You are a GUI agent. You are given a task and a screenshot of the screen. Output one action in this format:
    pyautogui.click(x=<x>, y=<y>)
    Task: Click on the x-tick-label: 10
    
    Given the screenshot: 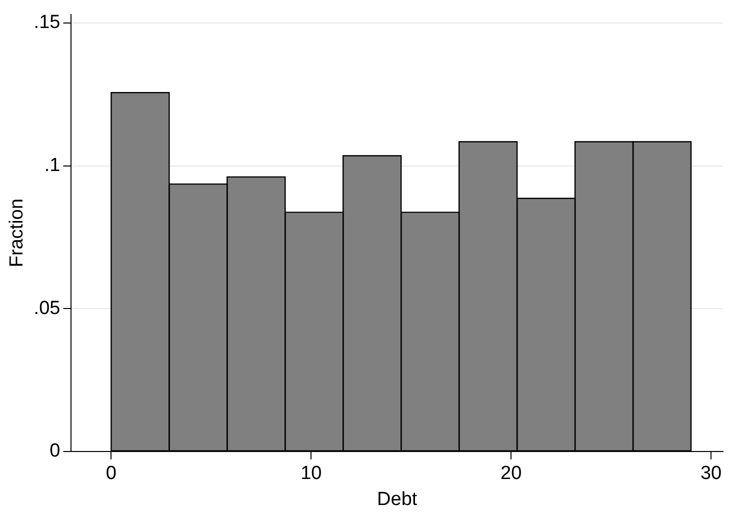 What is the action you would take?
    pyautogui.click(x=311, y=473)
    